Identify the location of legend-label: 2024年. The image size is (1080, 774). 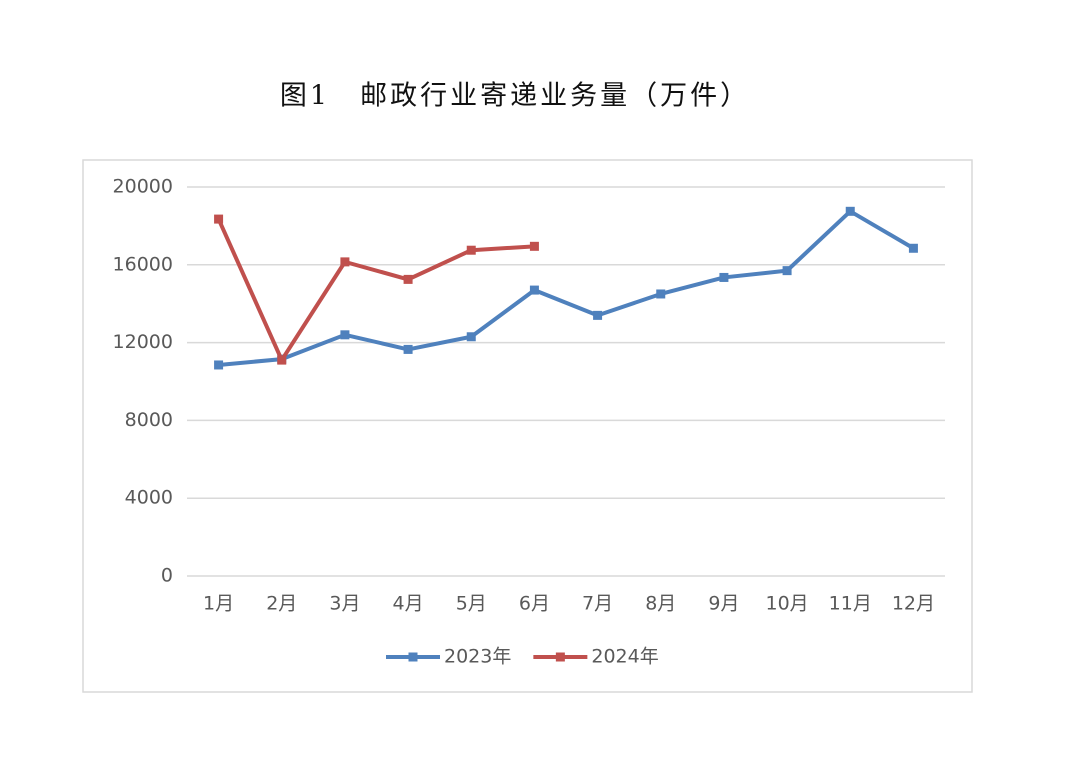
(624, 657).